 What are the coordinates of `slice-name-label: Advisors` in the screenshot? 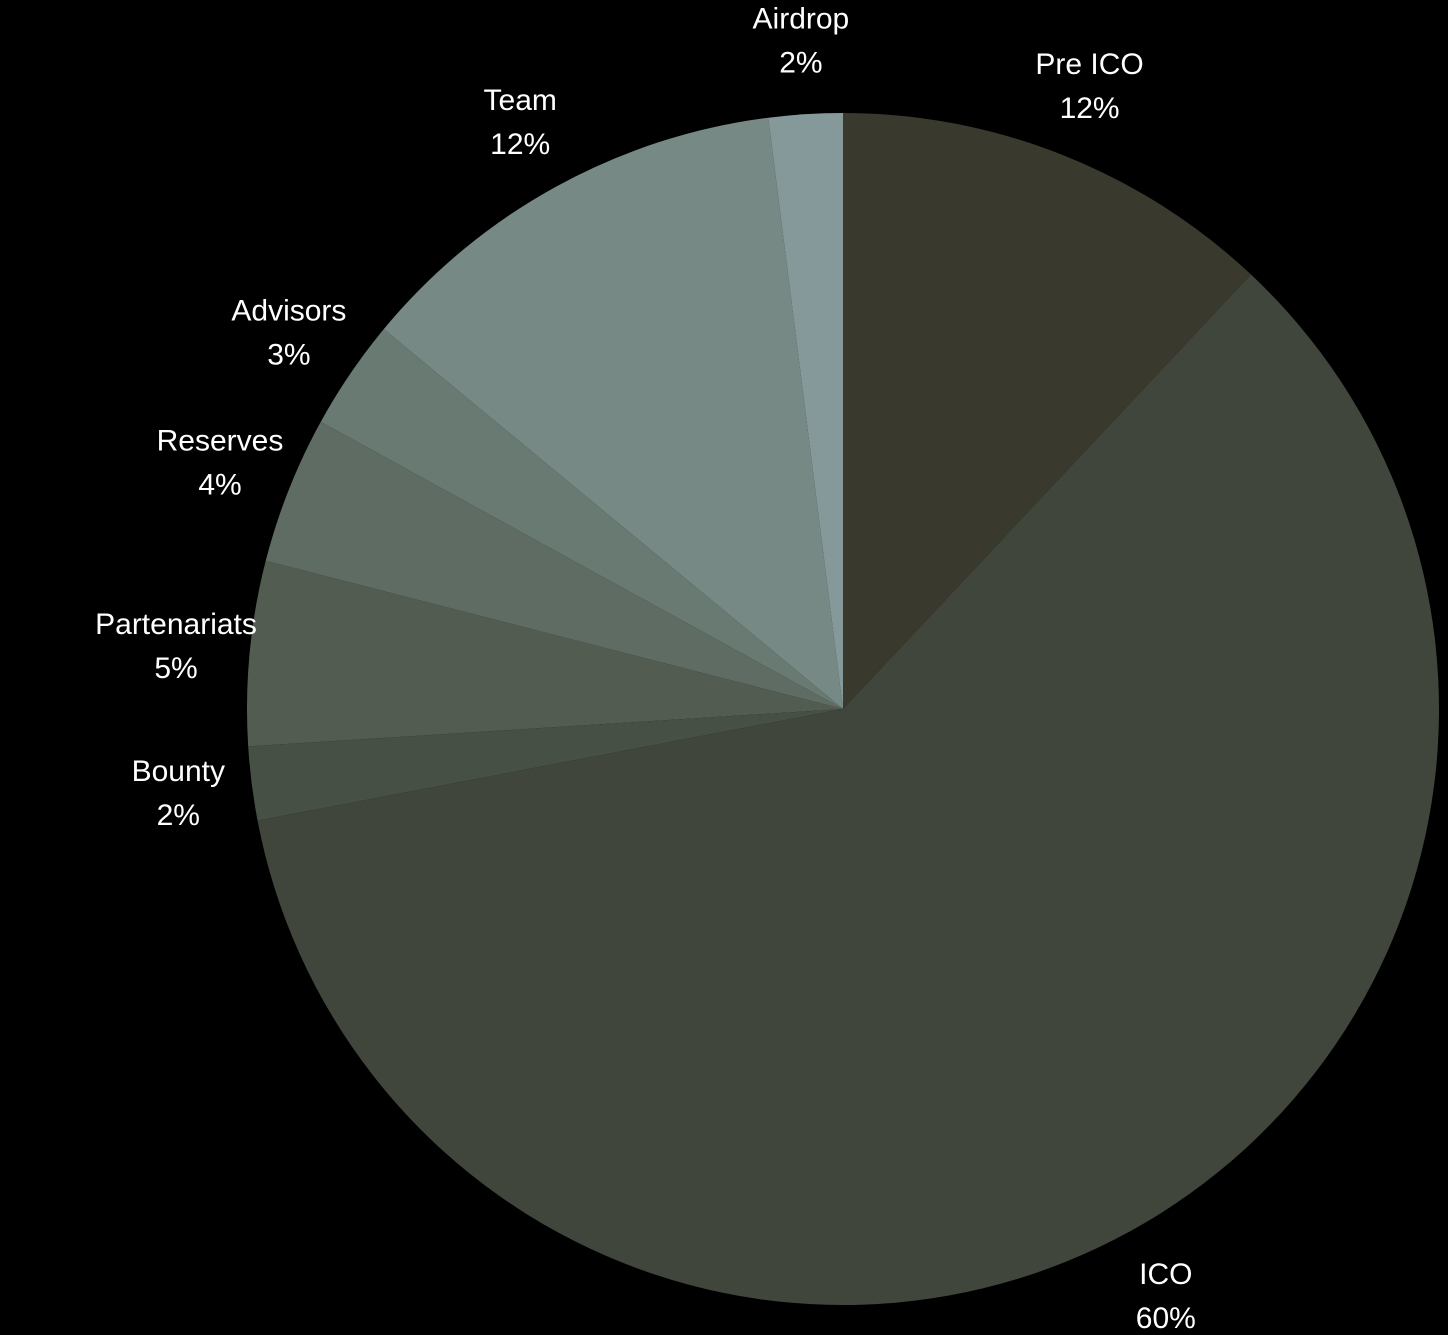 It's located at (288, 310).